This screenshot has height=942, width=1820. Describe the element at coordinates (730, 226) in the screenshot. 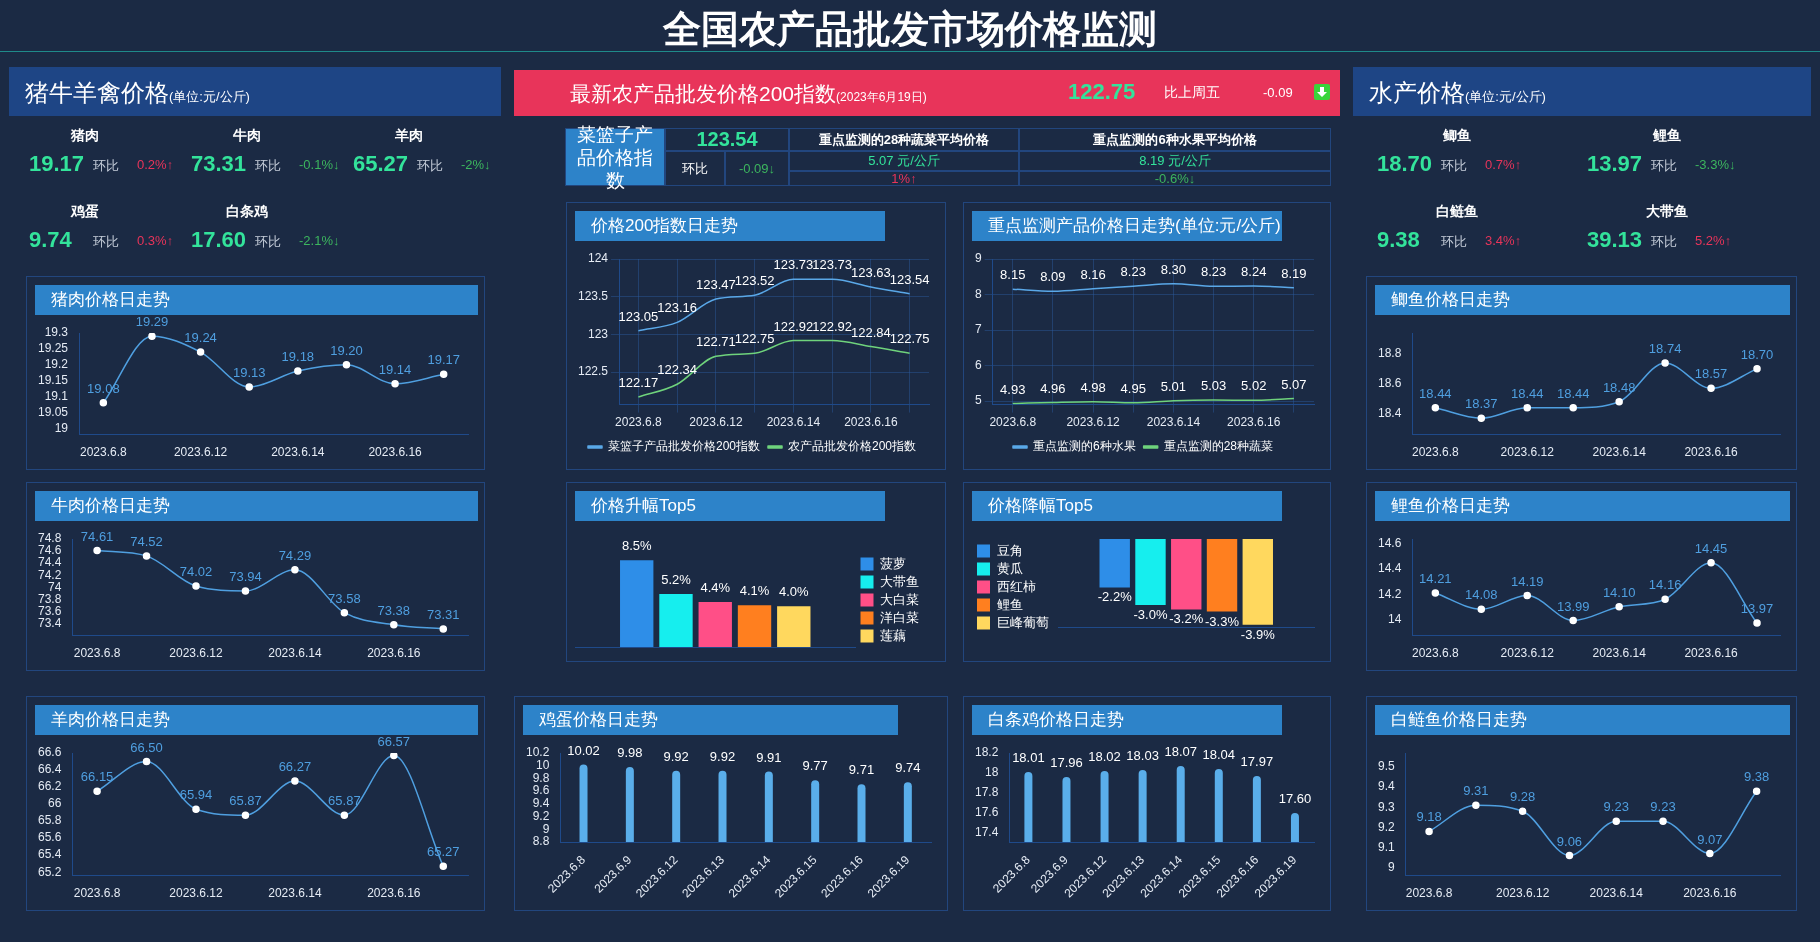

I see `chart-title: 价格200指数日走势` at that location.